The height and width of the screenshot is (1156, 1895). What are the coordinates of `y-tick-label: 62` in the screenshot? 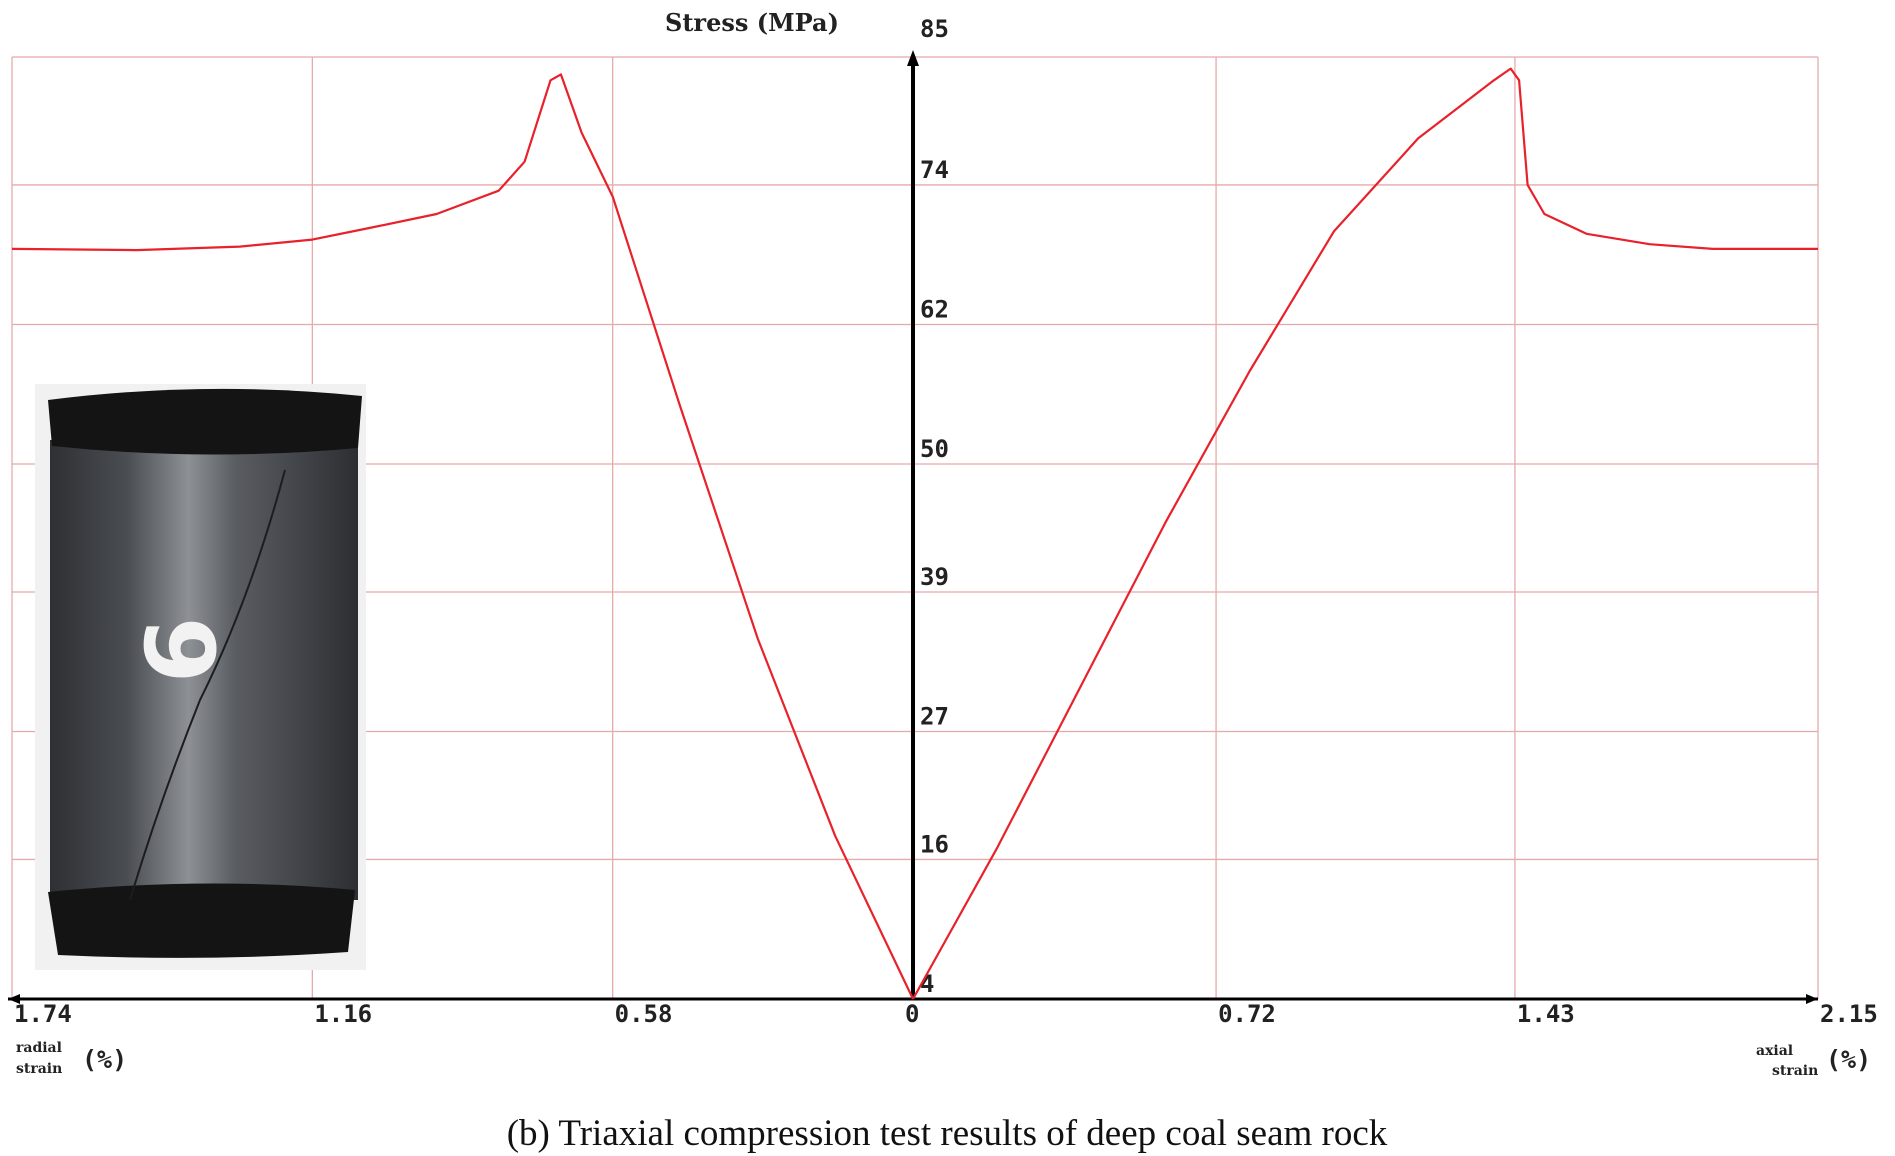 It's located at (934, 309).